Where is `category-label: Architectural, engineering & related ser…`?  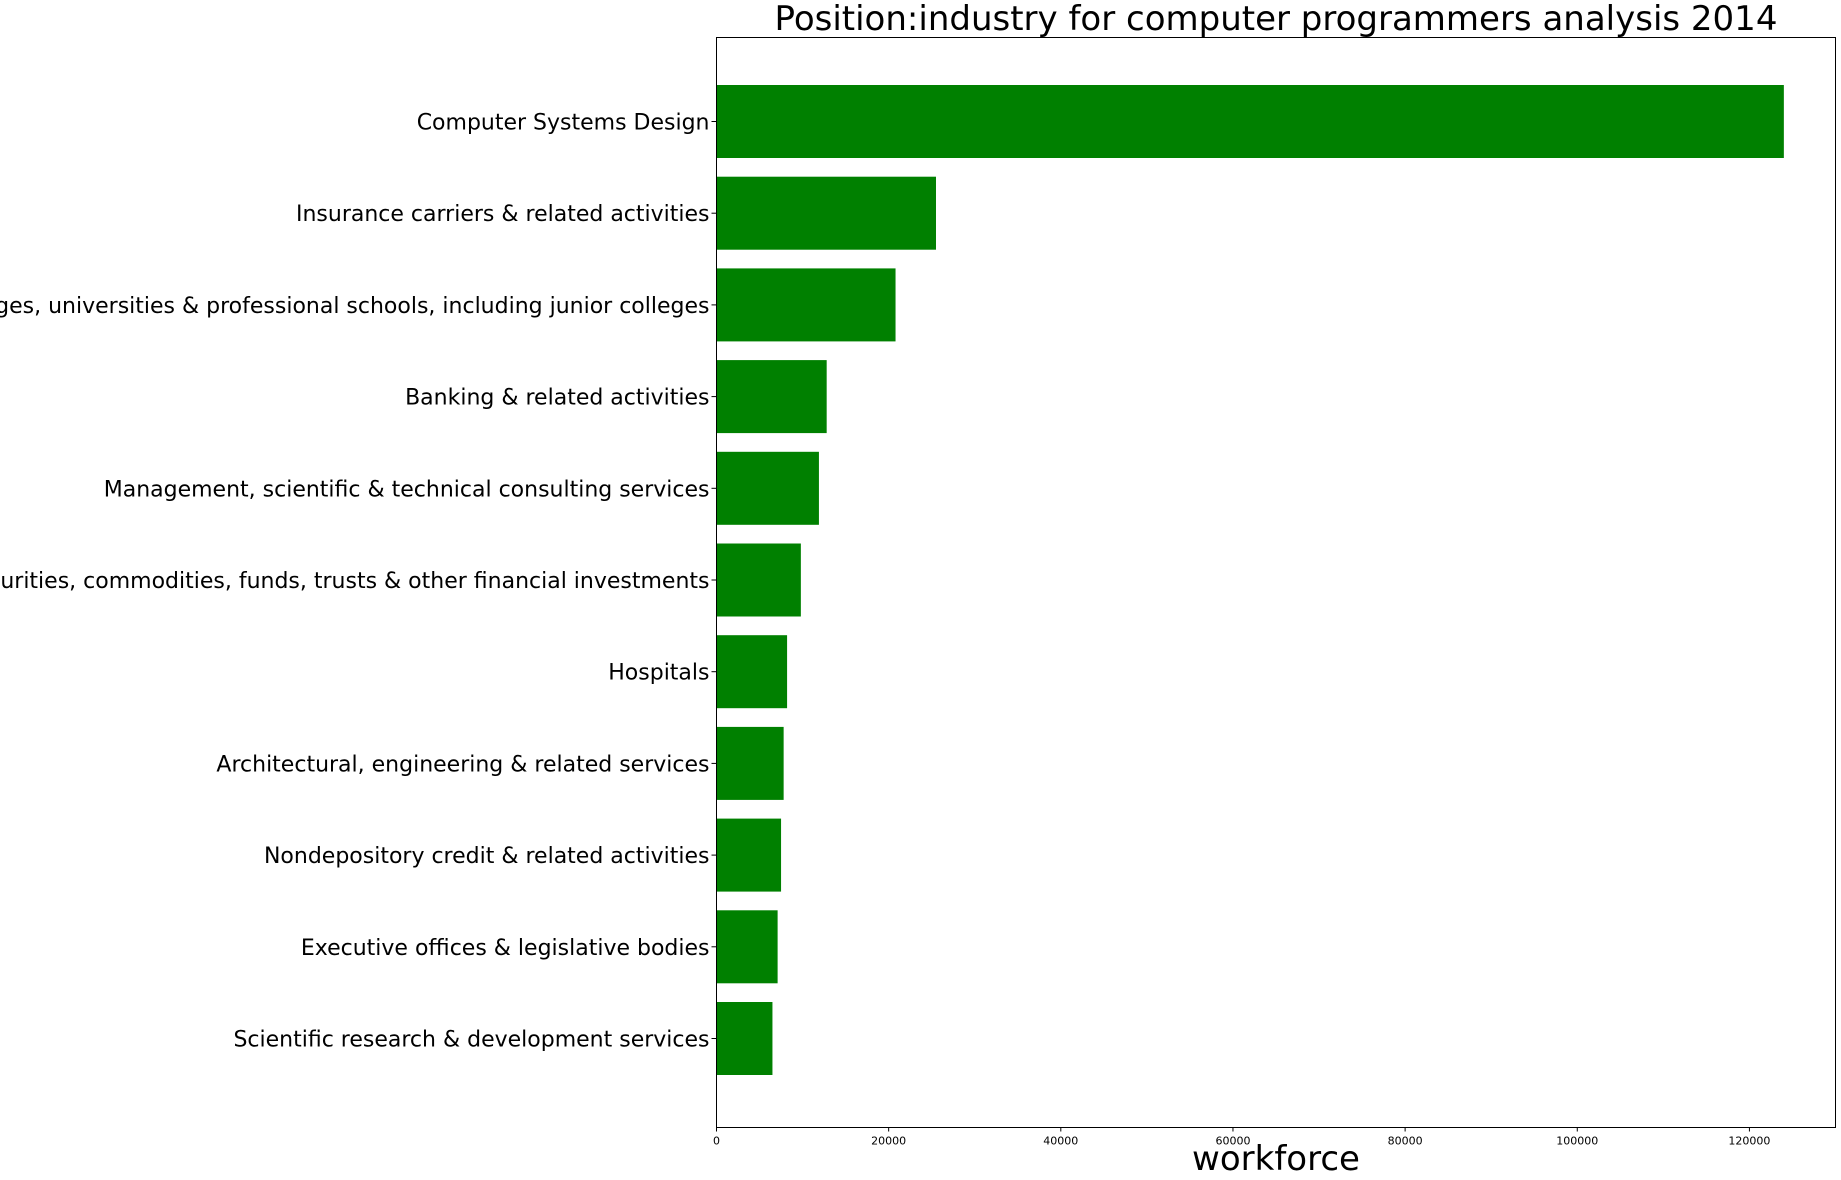
category-label: Architectural, engineering & related ser… is located at coordinates (462, 764).